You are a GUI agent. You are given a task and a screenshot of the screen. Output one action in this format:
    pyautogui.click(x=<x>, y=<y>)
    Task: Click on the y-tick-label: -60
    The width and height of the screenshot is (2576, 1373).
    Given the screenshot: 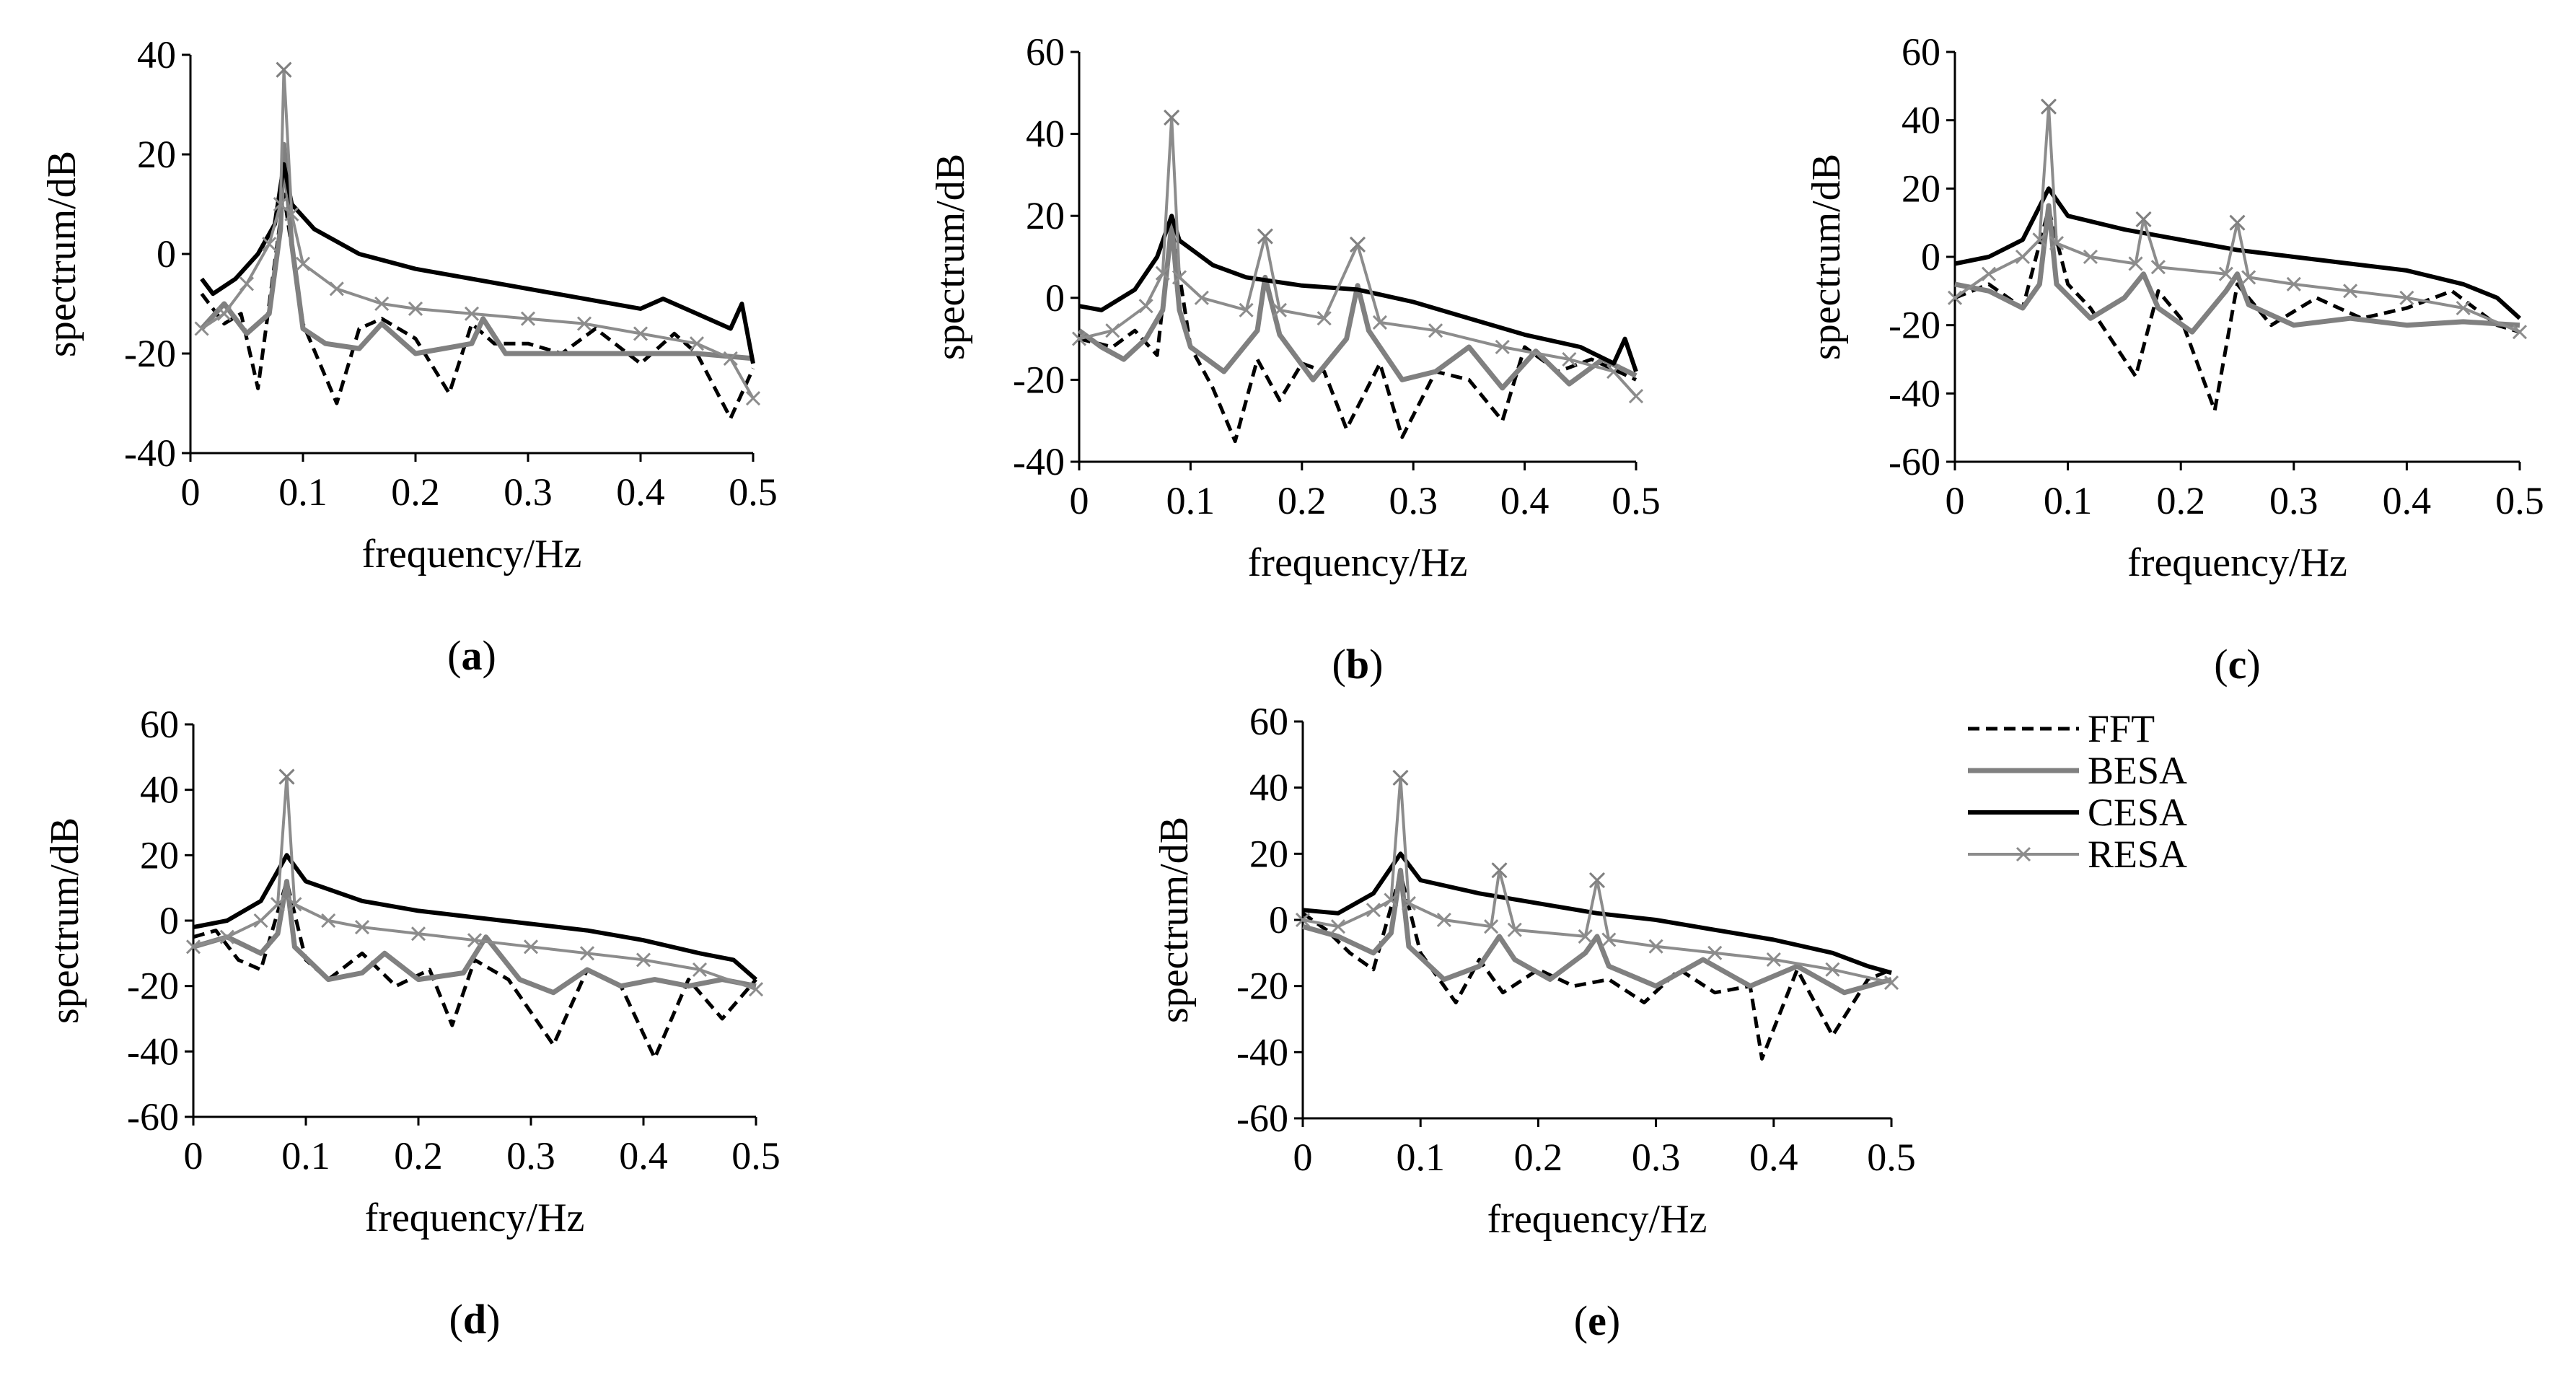 What is the action you would take?
    pyautogui.click(x=1914, y=462)
    